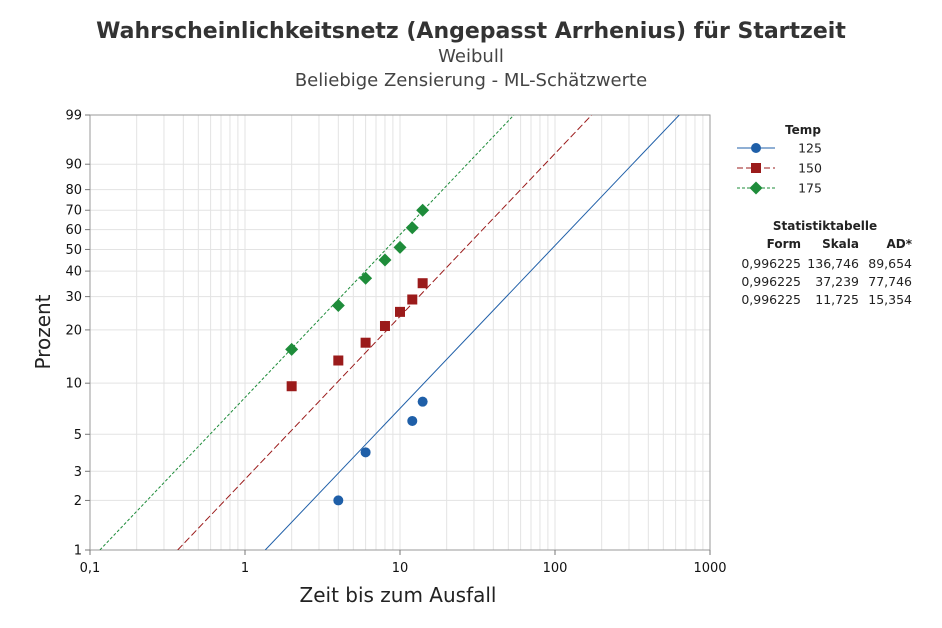 The width and height of the screenshot is (942, 628). I want to click on y-tick-label: 3, so click(78, 472).